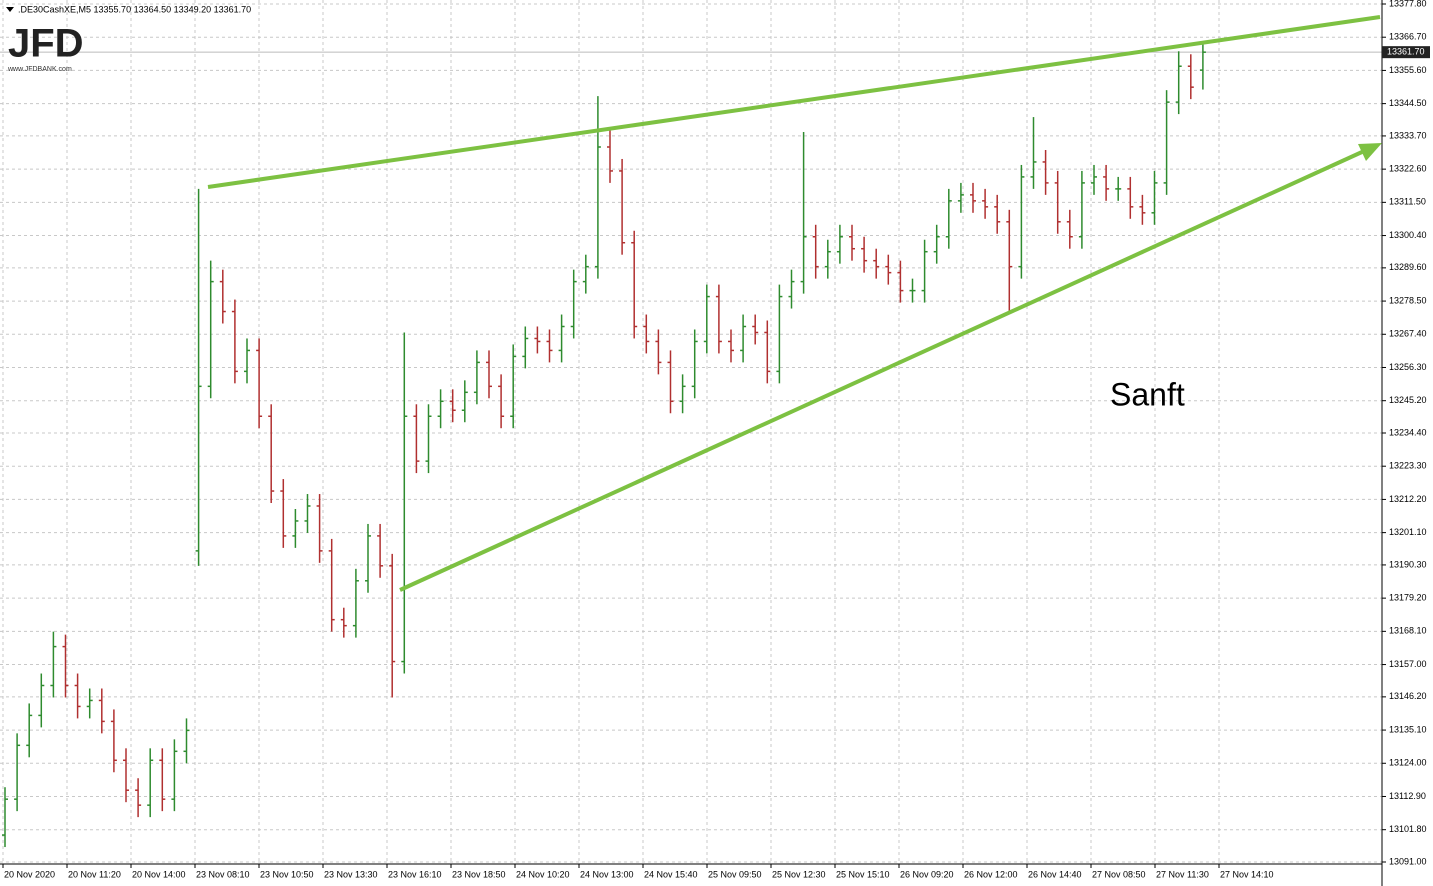  Describe the element at coordinates (39, 69) in the screenshot. I see `logo-url: www.JFDBANK.com` at that location.